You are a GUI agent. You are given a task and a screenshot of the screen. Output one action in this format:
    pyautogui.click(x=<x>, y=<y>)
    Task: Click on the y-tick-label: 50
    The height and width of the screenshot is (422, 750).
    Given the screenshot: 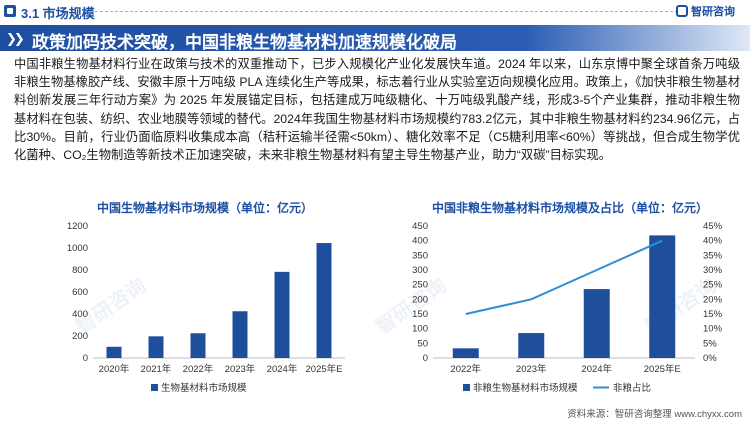 What is the action you would take?
    pyautogui.click(x=422, y=343)
    